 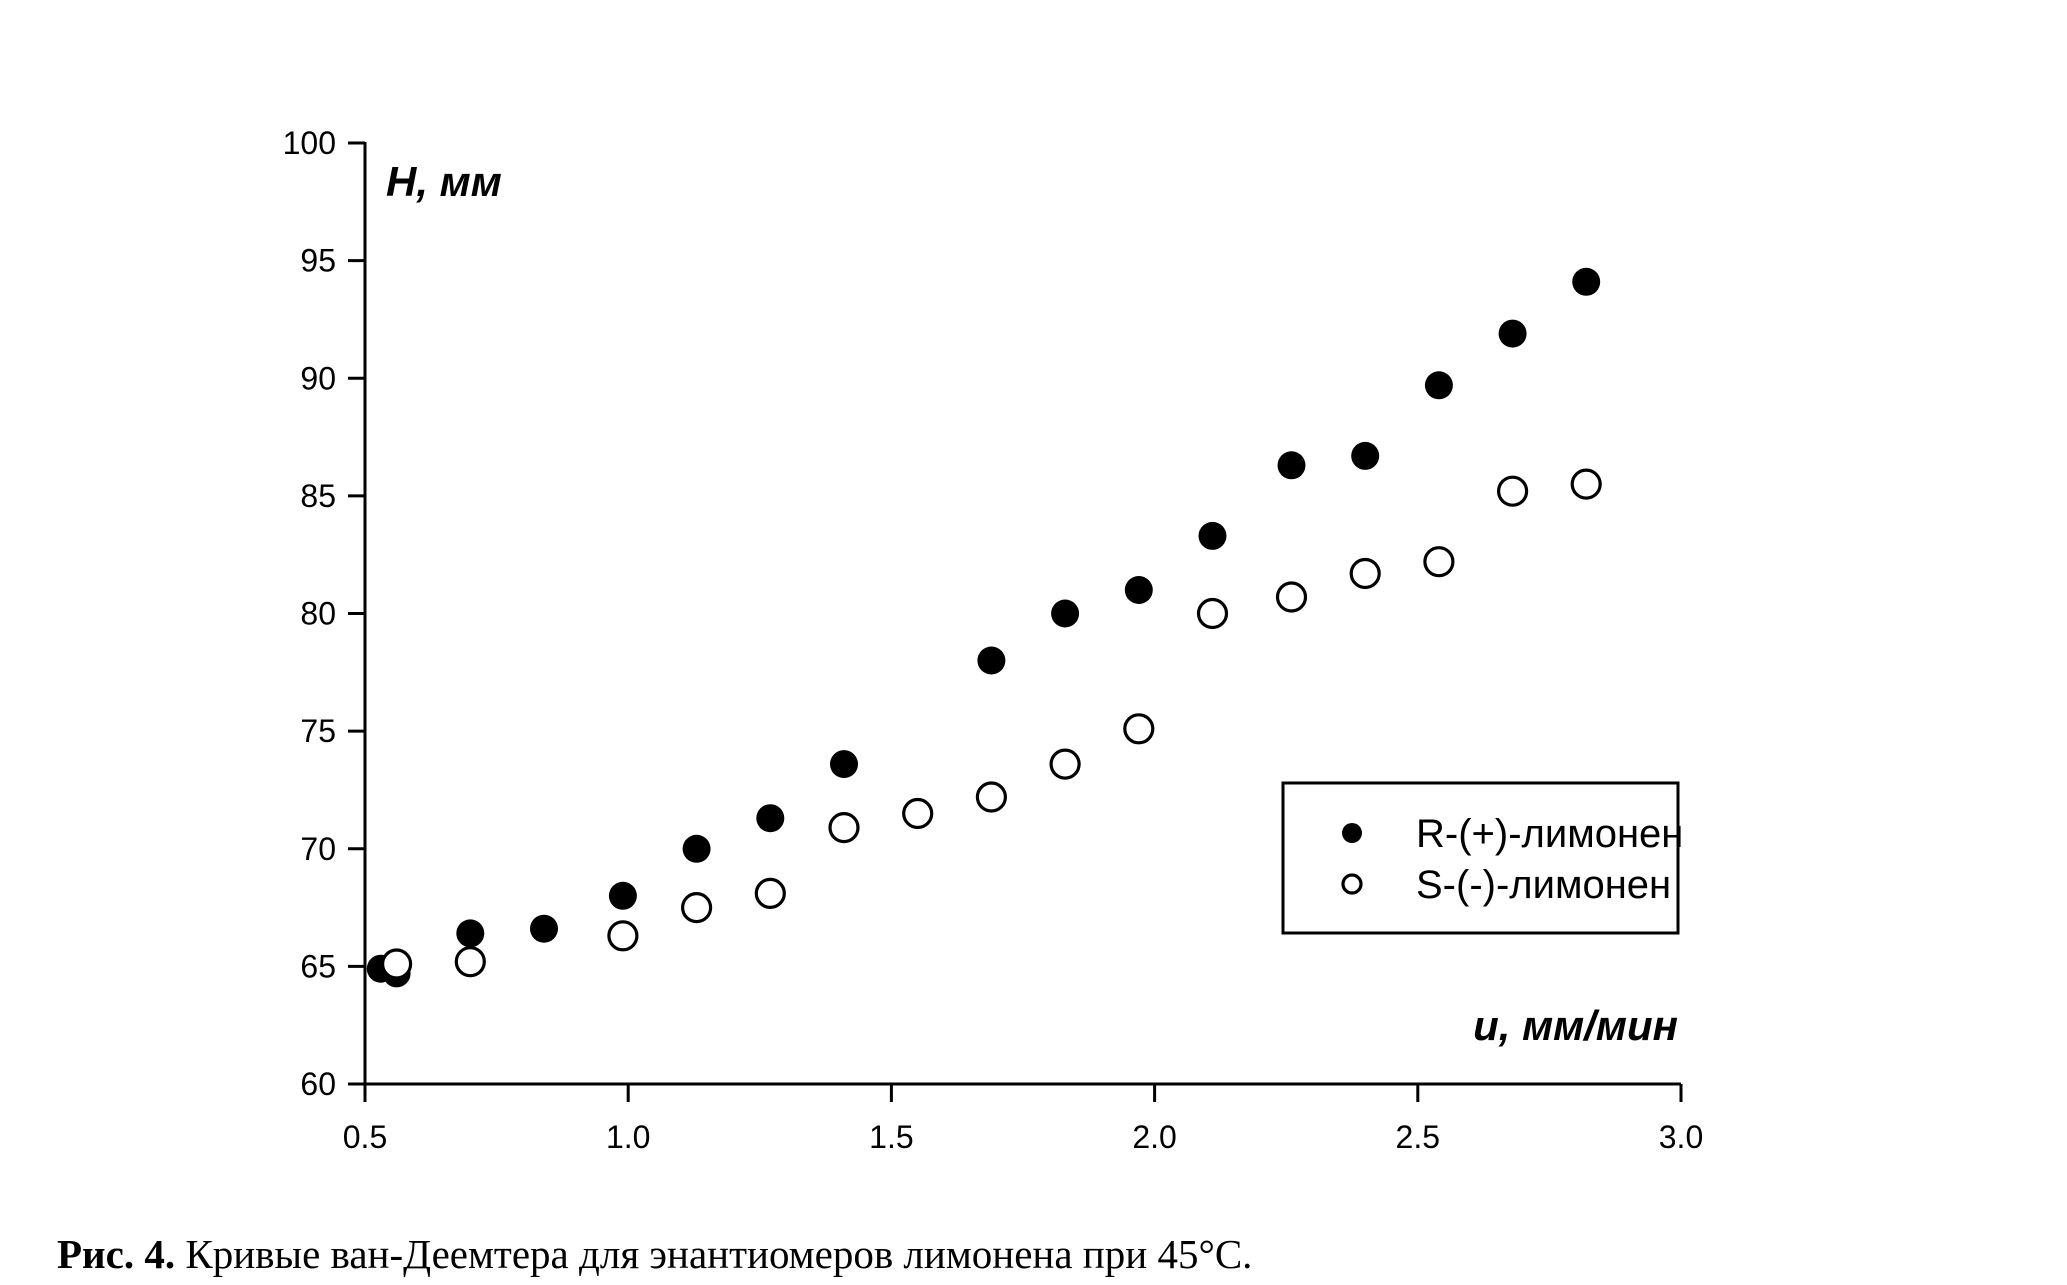 I want to click on legend-box, so click(x=1480, y=858).